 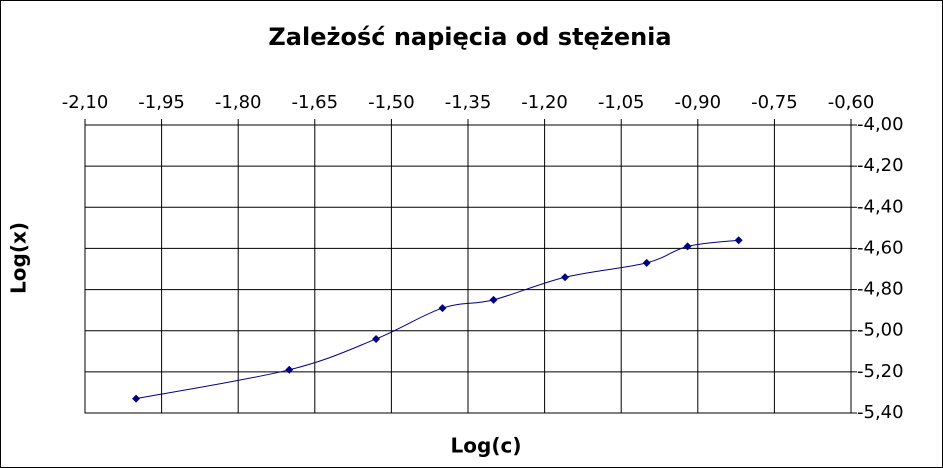 What do you see at coordinates (621, 102) in the screenshot?
I see `x-tick-label: -1,05` at bounding box center [621, 102].